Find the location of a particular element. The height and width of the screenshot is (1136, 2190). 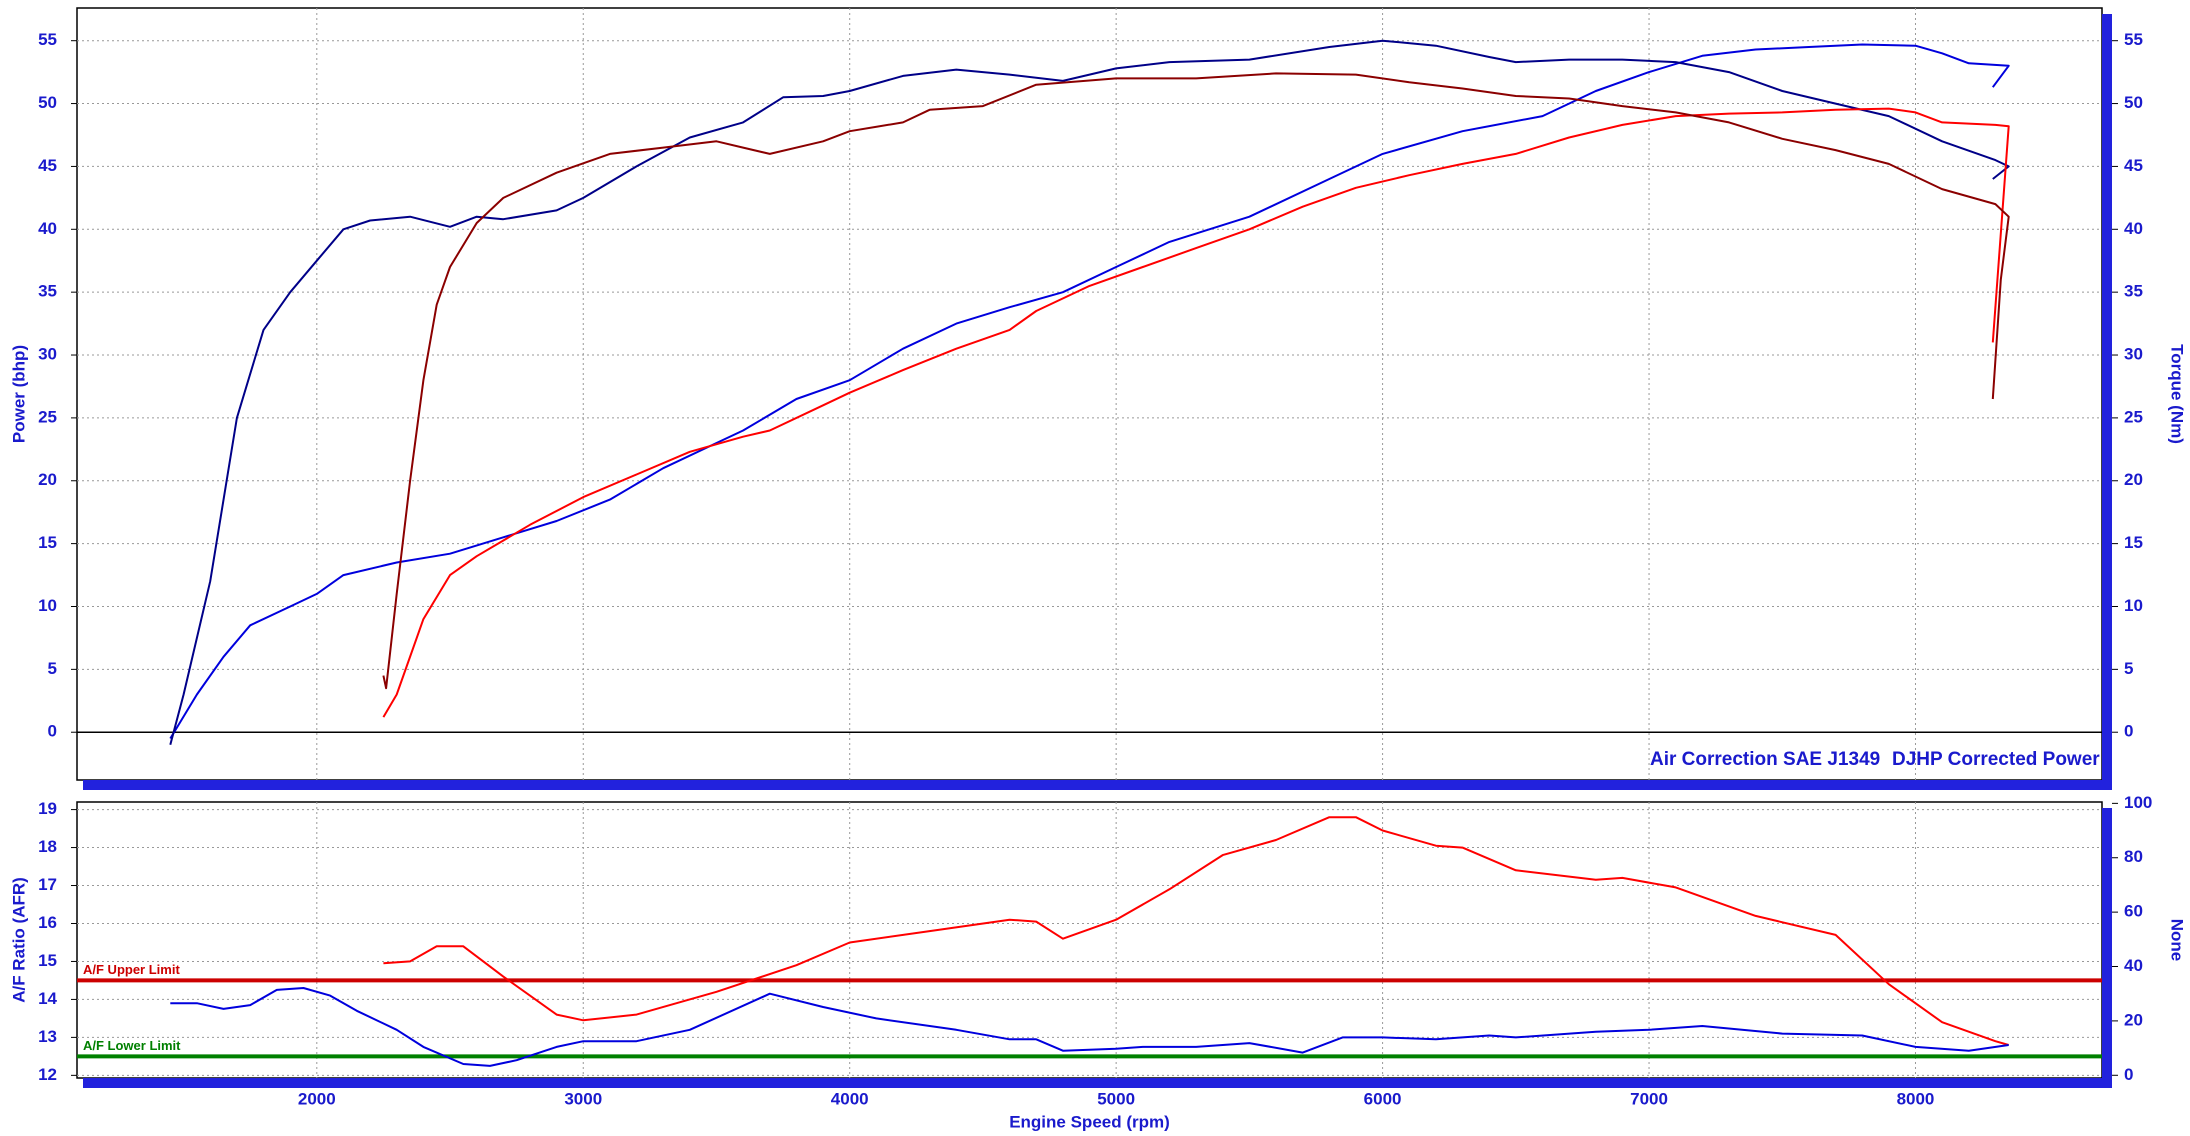

y-tick-label: 10 is located at coordinates (47, 605).